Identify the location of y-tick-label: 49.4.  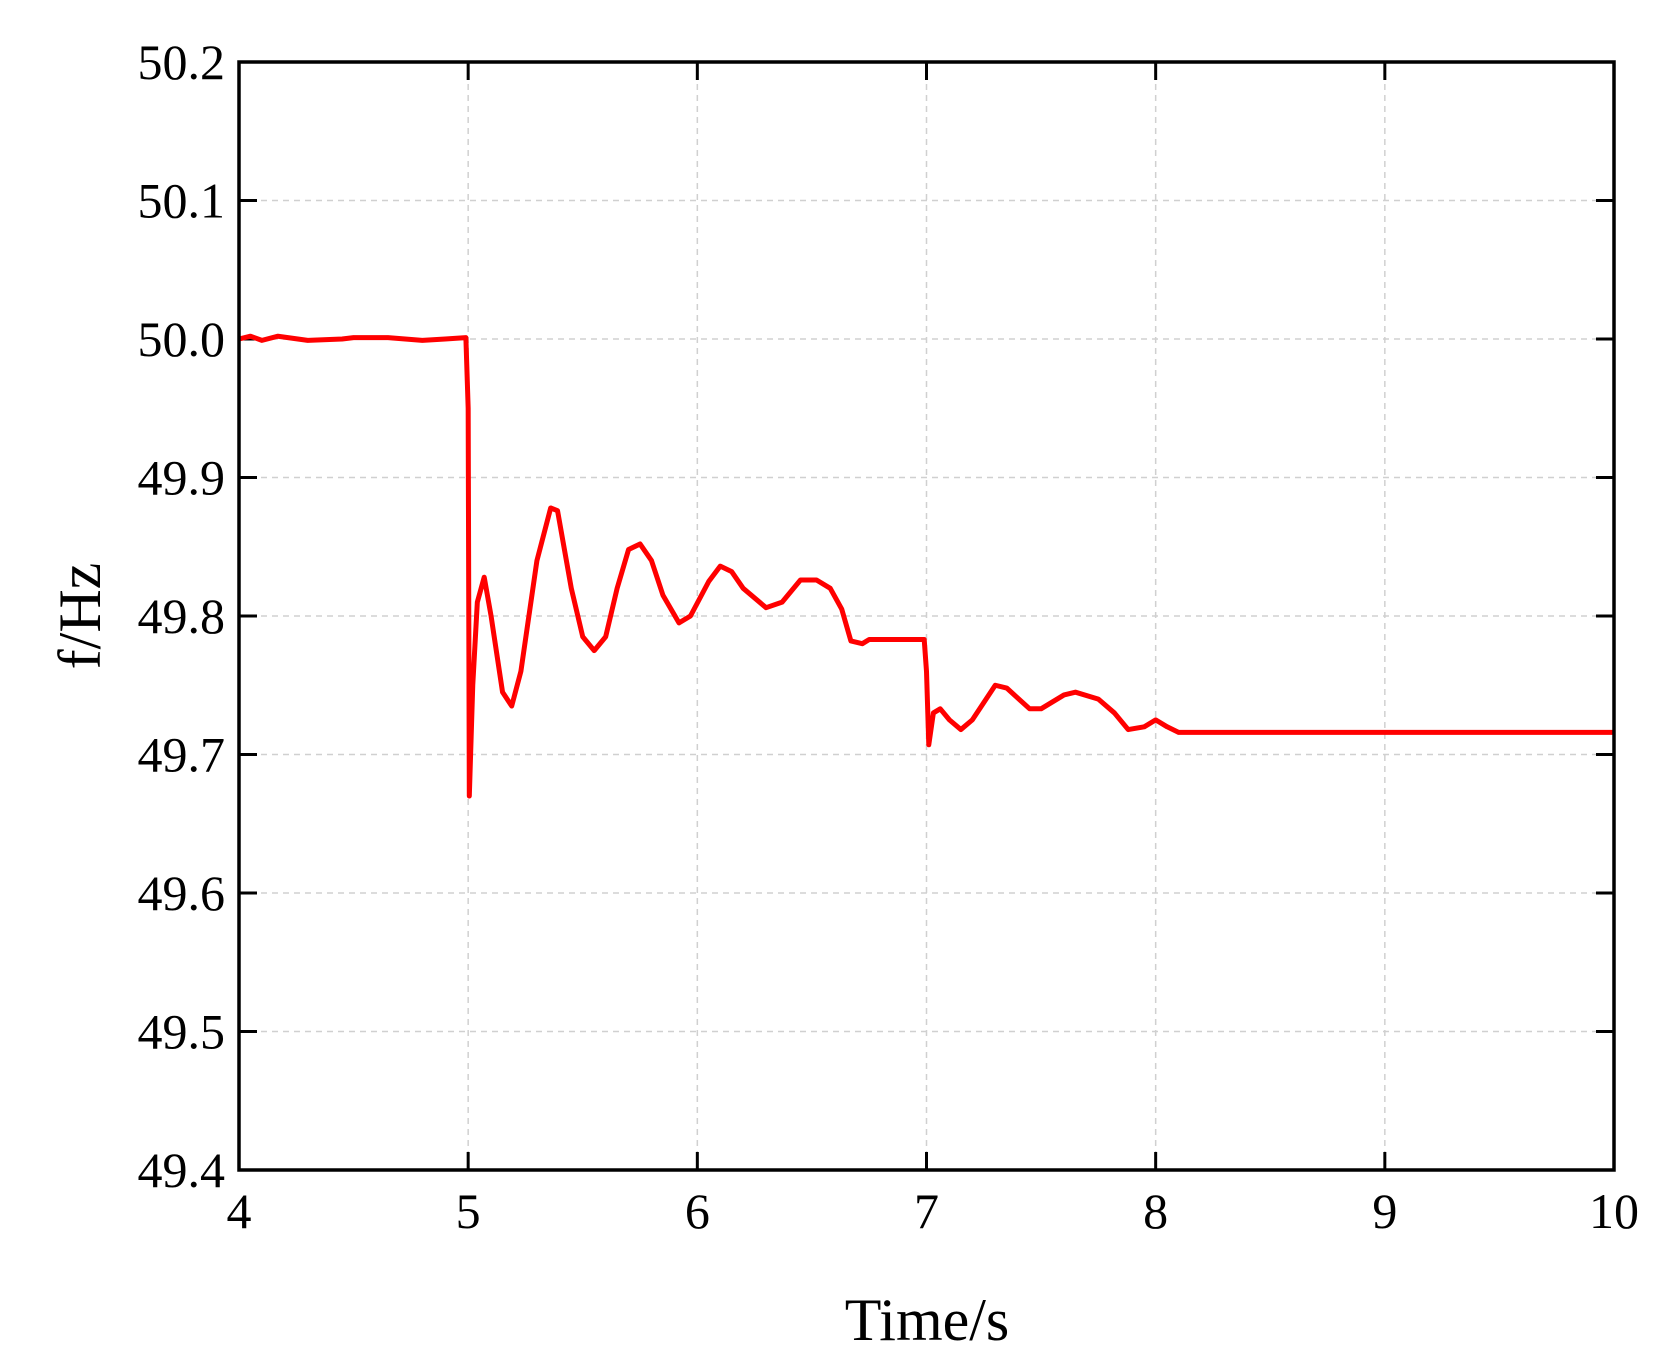
(182, 1170).